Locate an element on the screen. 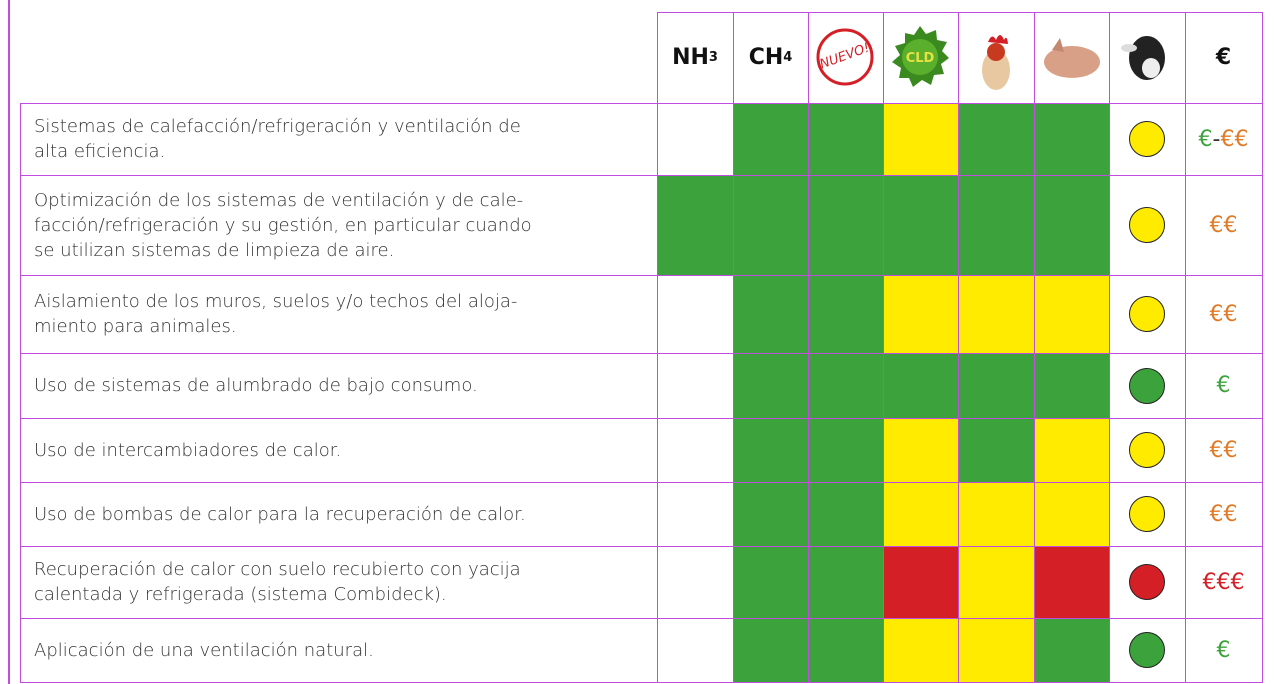  header-text: € is located at coordinates (1223, 57).